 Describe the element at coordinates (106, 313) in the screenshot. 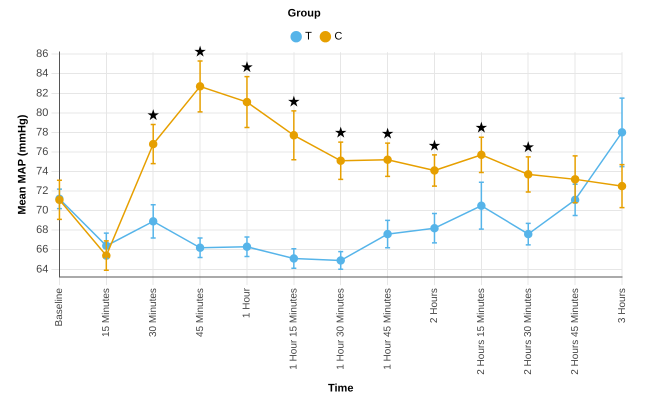

I see `x-tick-label: 15 Minutes` at that location.